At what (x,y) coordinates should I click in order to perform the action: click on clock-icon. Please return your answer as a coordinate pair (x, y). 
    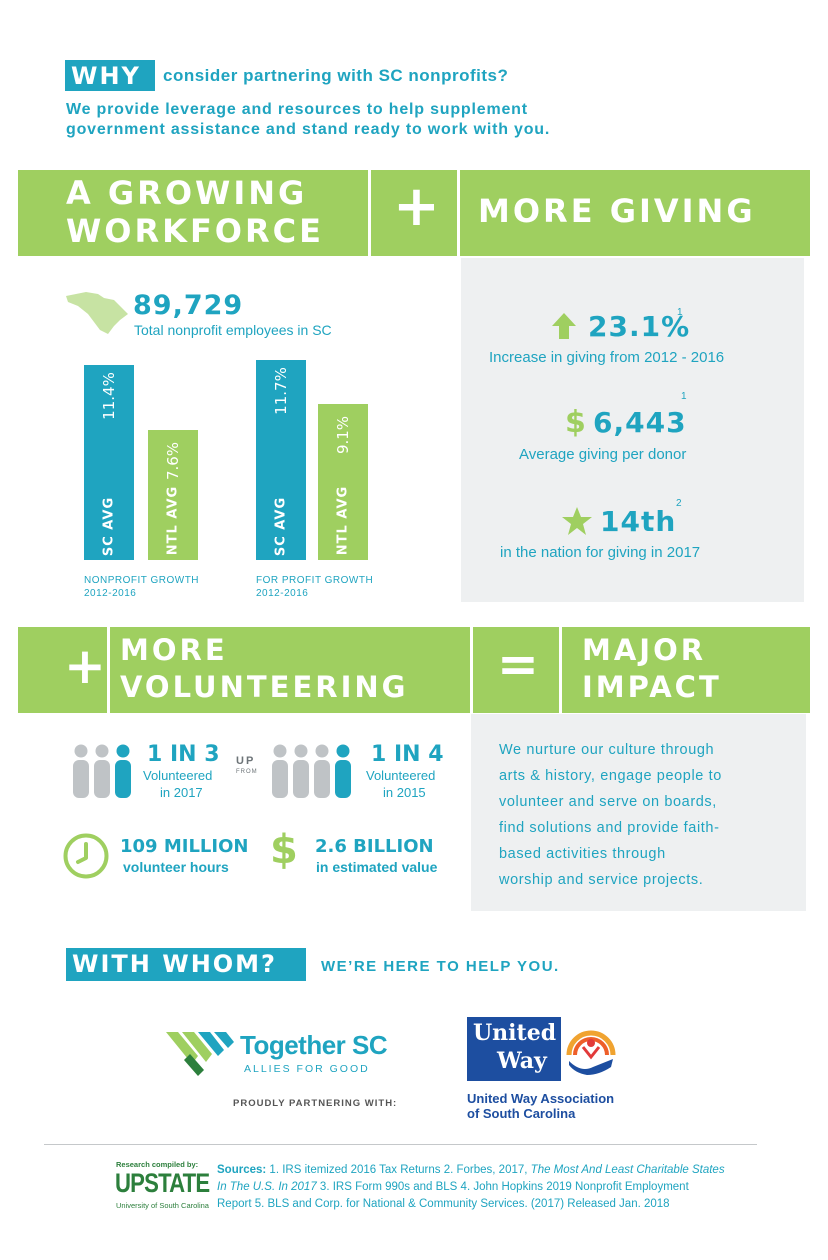
    Looking at the image, I should click on (86, 856).